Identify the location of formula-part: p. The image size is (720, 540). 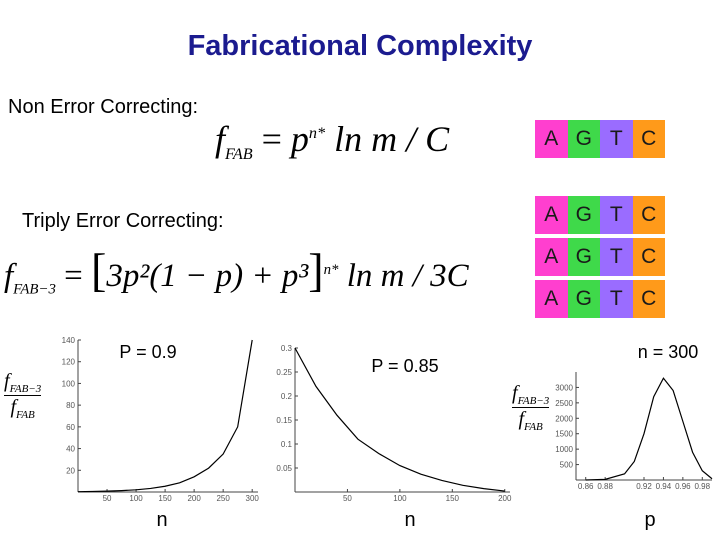
(299, 139).